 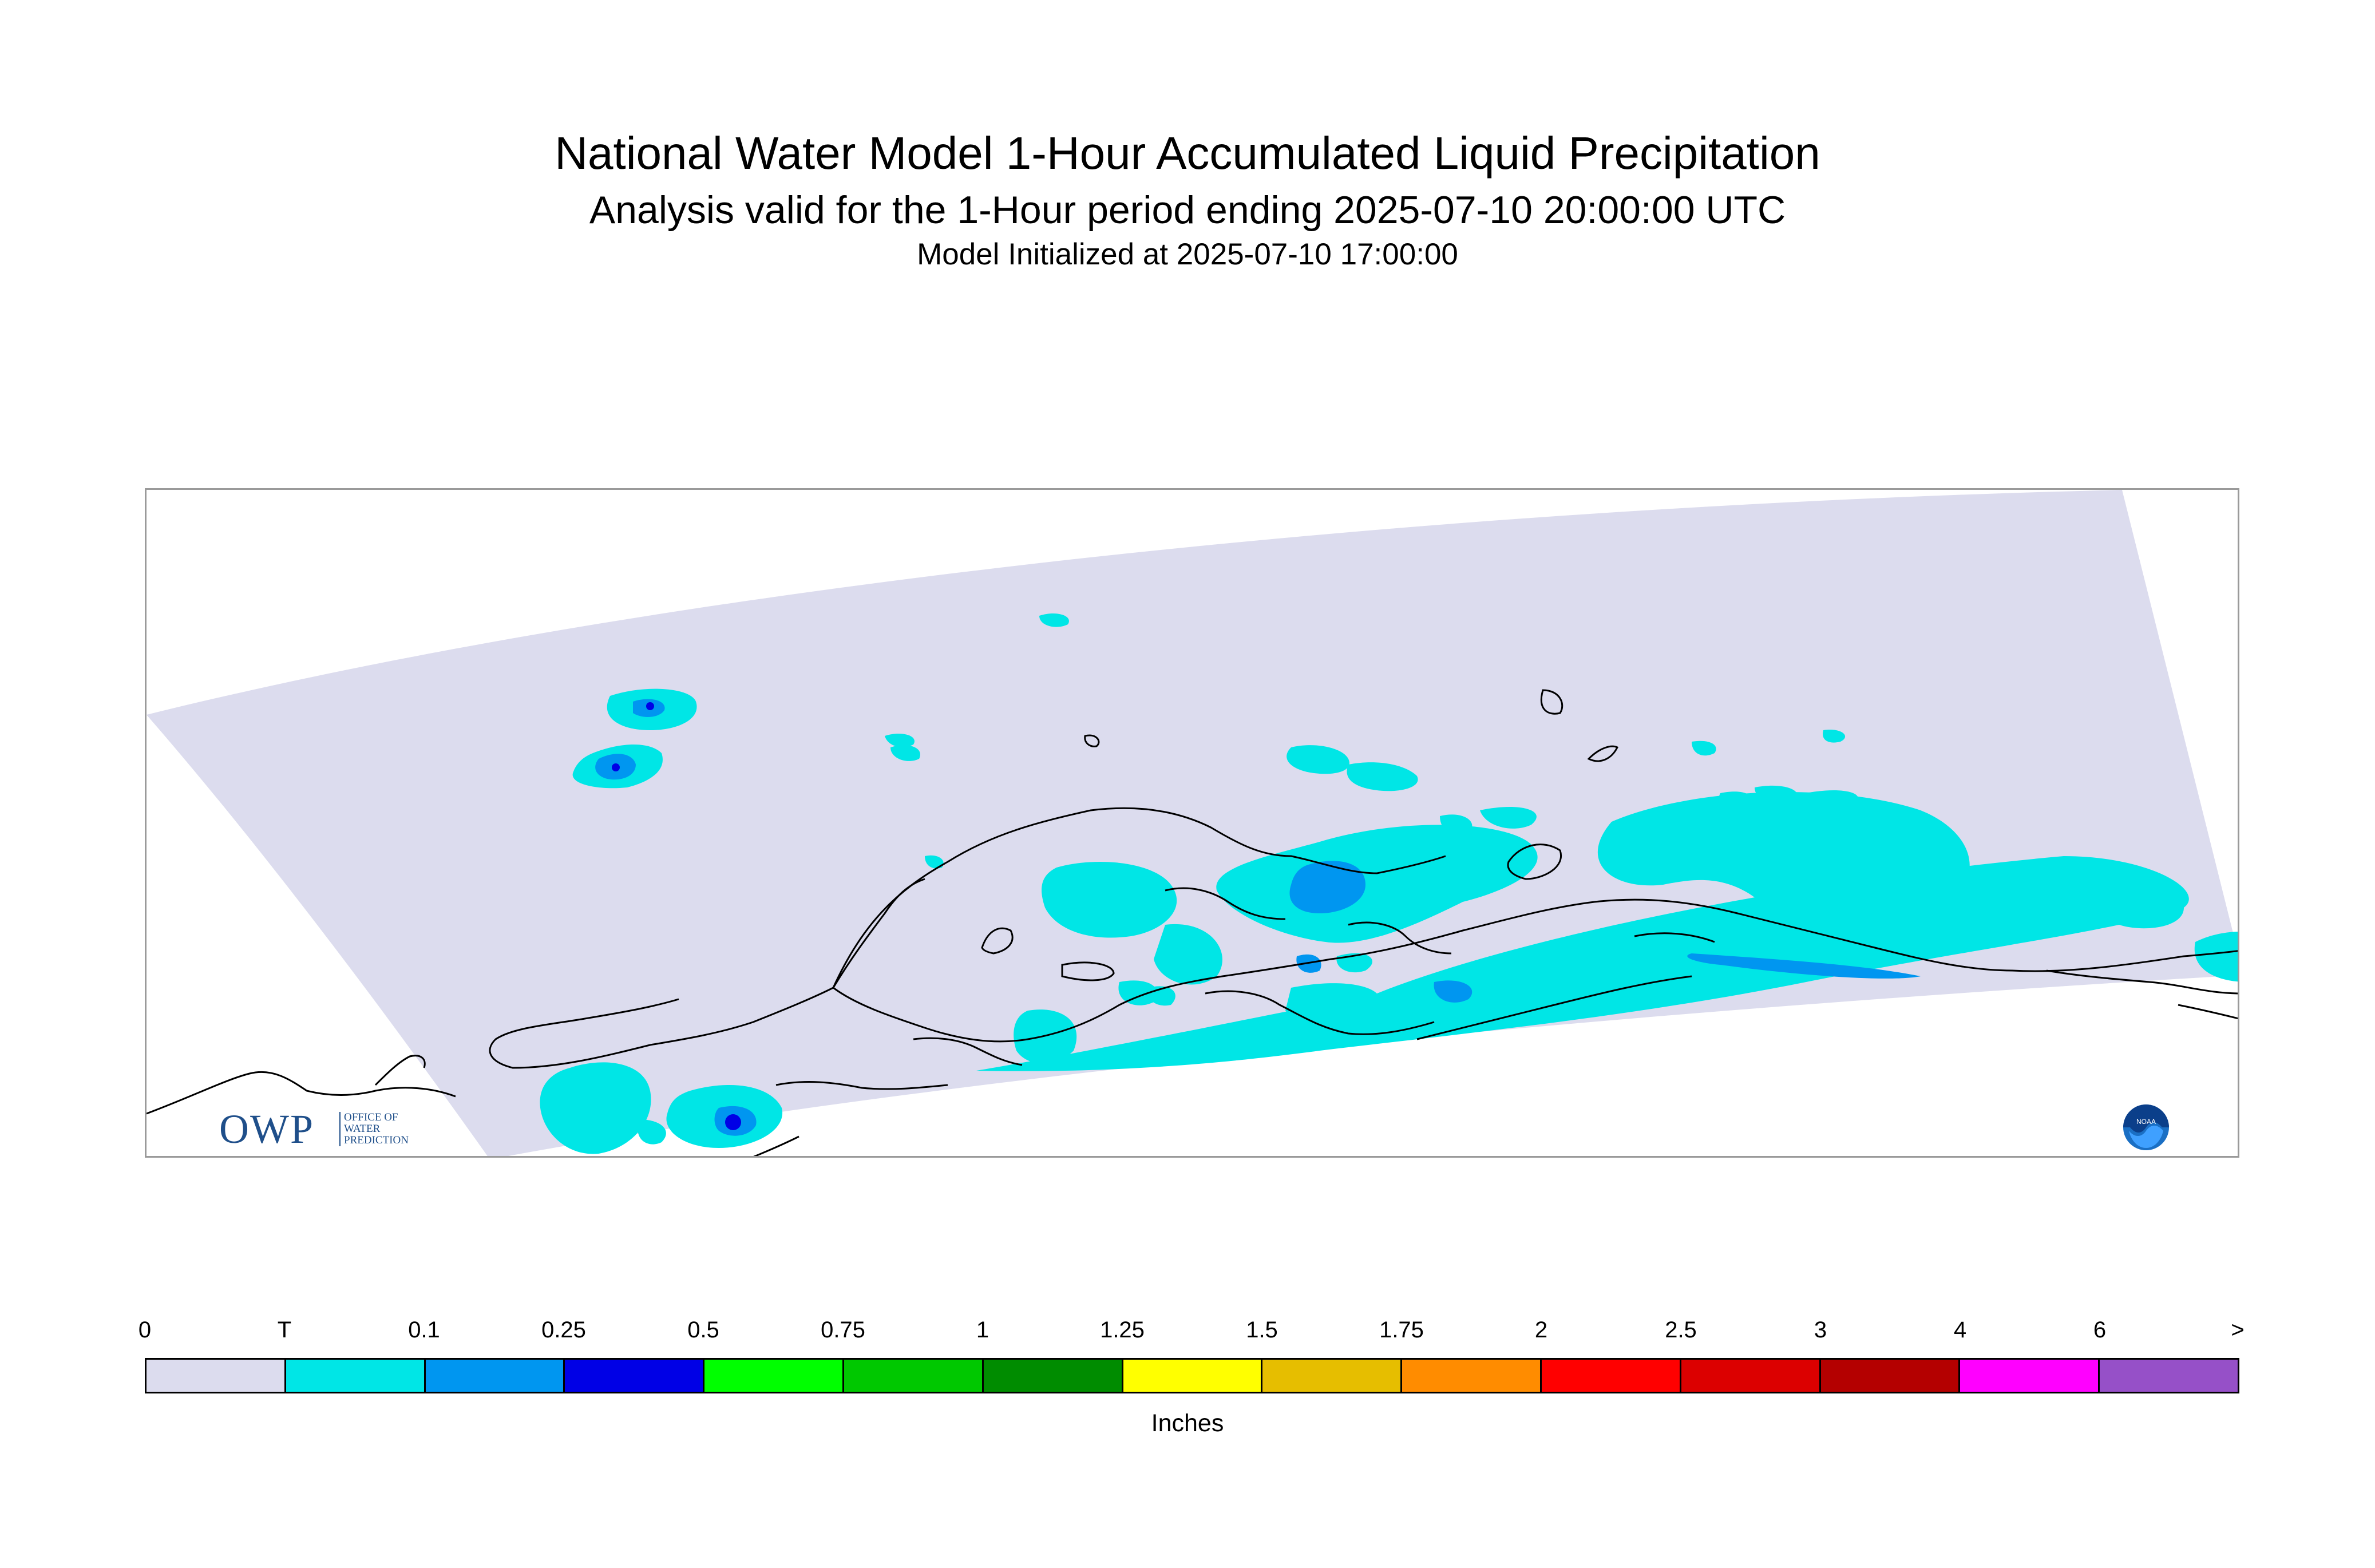 What do you see at coordinates (266, 1129) in the screenshot?
I see `owp-mark: OWP` at bounding box center [266, 1129].